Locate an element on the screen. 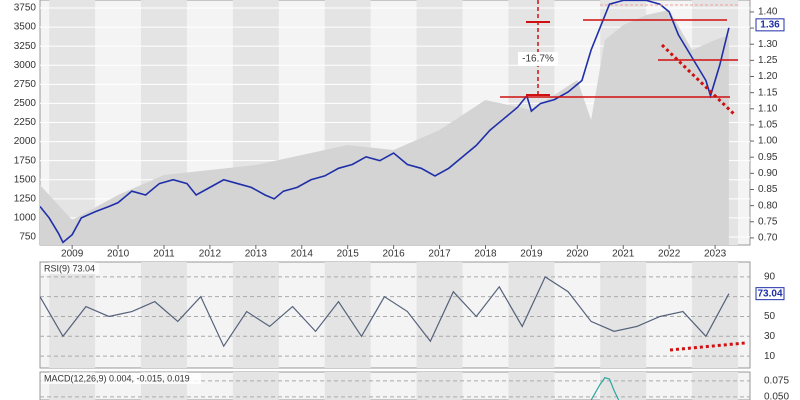  annotation: -16.7% is located at coordinates (538, 59).